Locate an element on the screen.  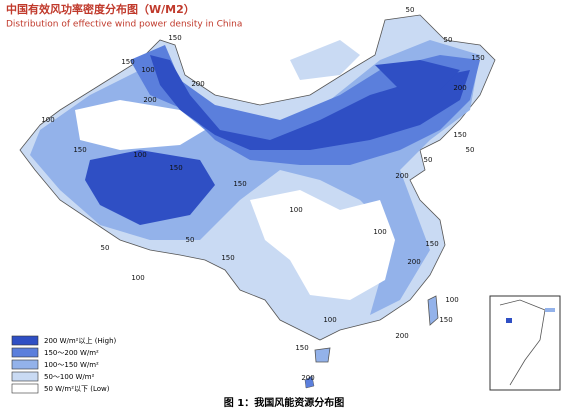
legend-label: 200 W/m²以上 (High) is located at coordinates (80, 340).